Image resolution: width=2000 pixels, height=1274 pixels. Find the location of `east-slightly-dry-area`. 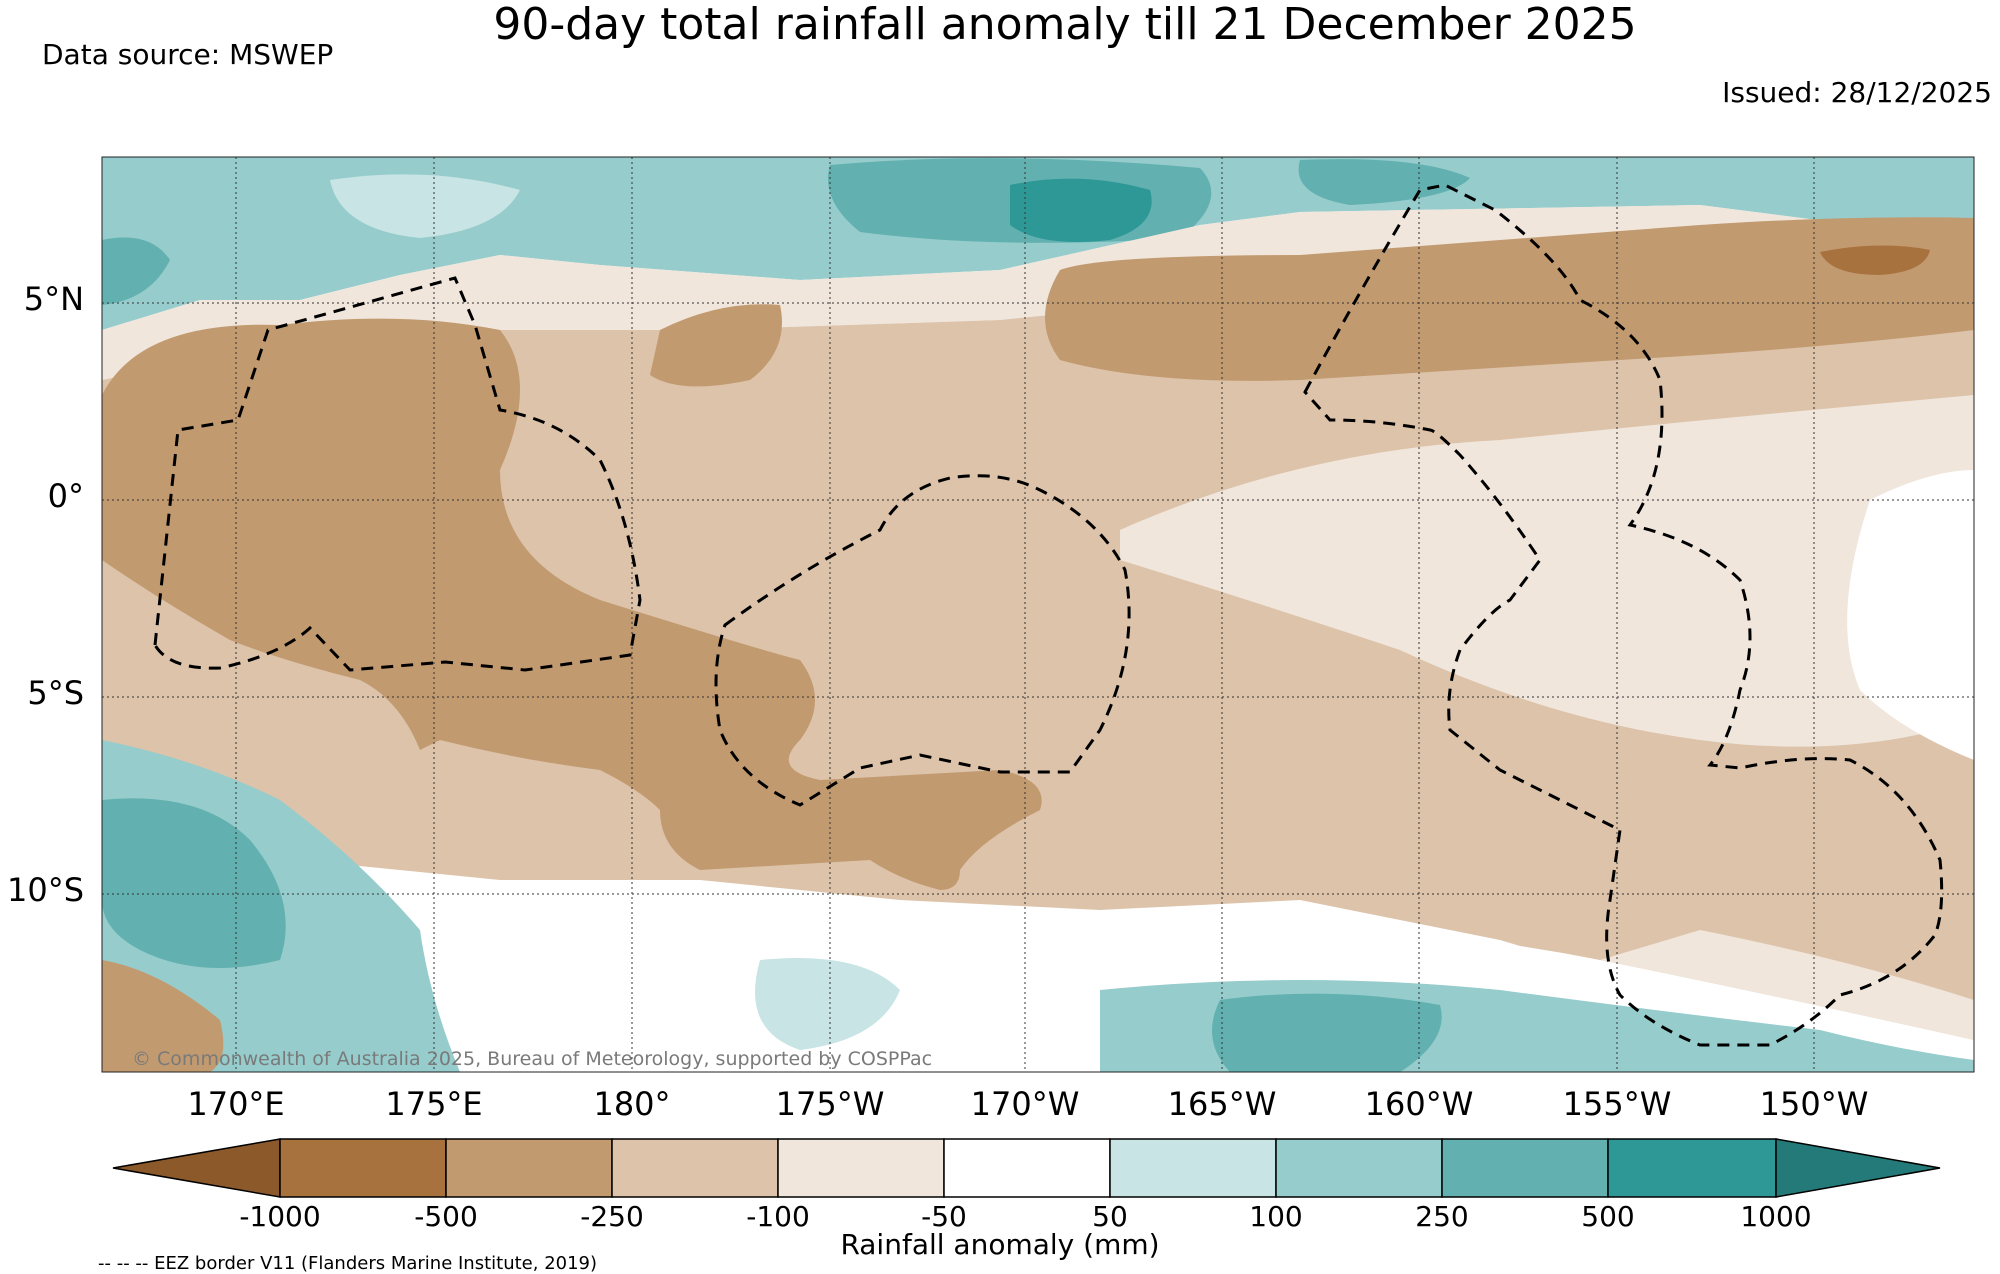

east-slightly-dry-area is located at coordinates (1547, 571).